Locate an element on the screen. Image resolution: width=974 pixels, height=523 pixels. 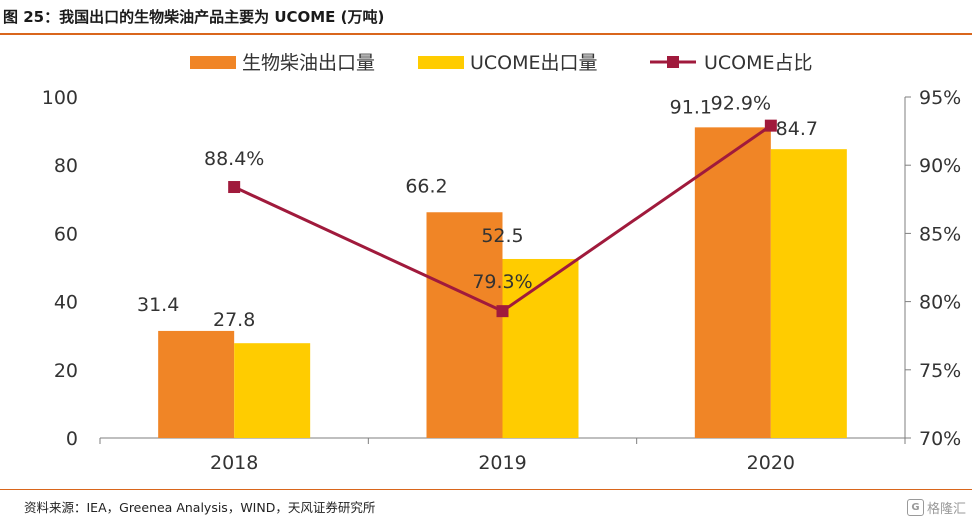
y-right-tick-label: 95% is located at coordinates (940, 98).